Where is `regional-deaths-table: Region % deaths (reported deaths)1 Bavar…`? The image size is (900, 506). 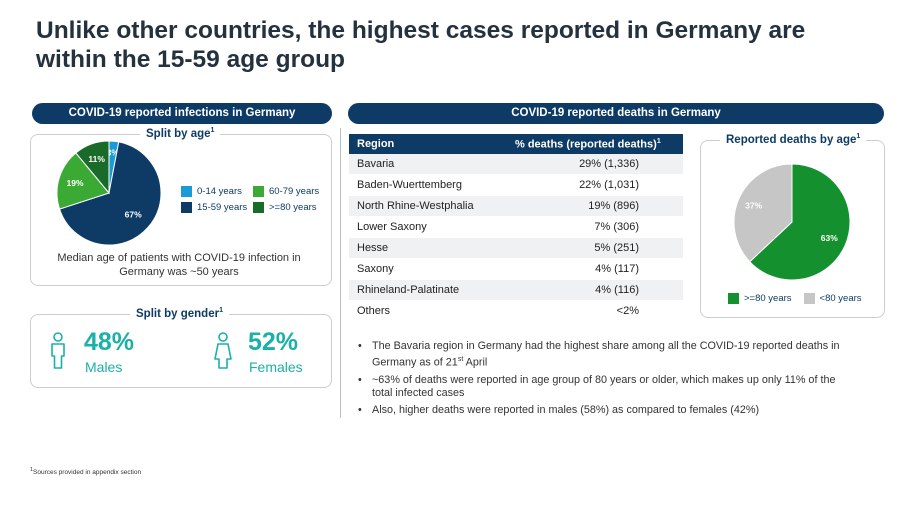 regional-deaths-table: Region % deaths (reported deaths)1 Bavar… is located at coordinates (516, 228).